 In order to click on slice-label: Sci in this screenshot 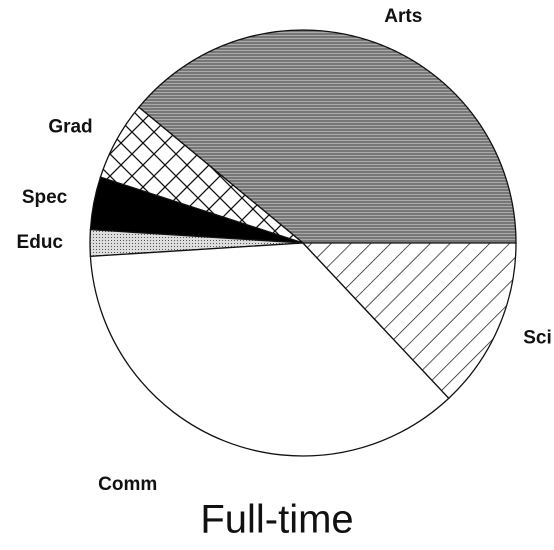, I will do `click(537, 337)`.